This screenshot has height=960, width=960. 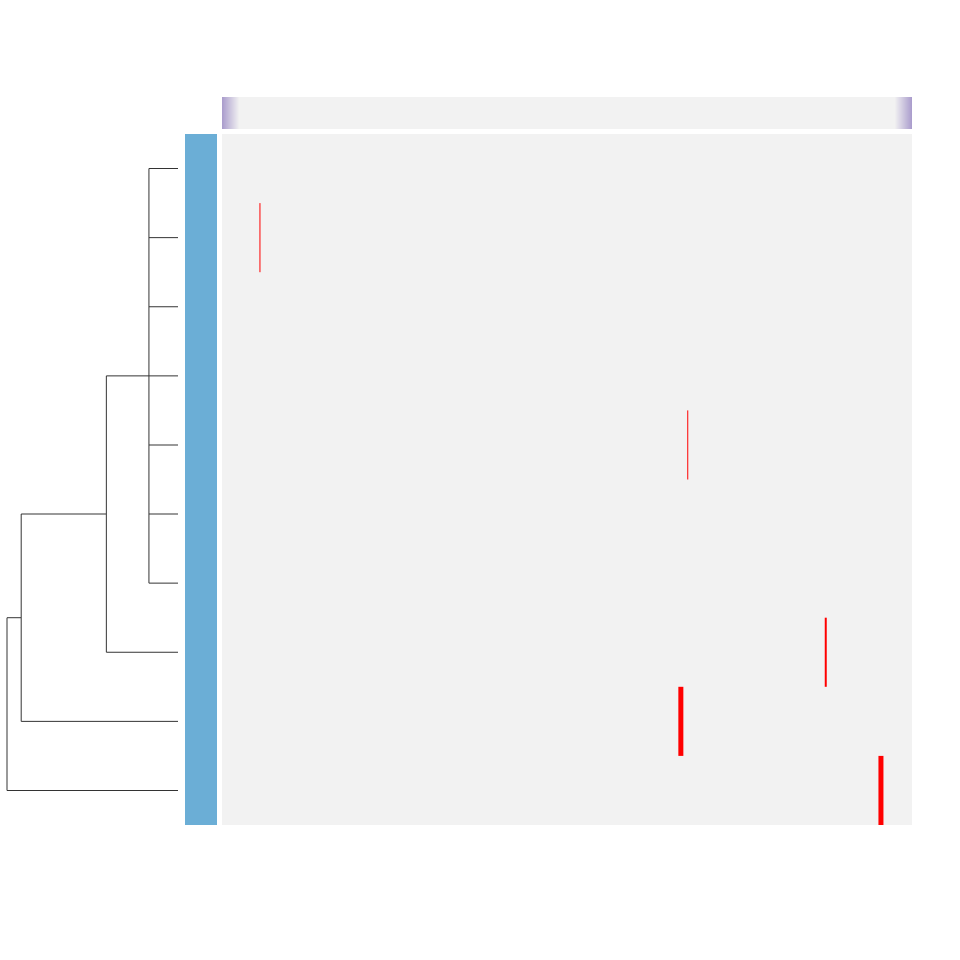 I want to click on row-annotation-bar, so click(x=201, y=479).